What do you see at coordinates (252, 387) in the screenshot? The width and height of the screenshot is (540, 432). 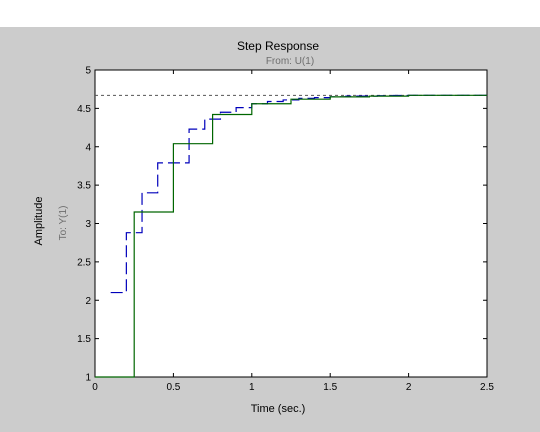 I see `x-tick-label: 1` at bounding box center [252, 387].